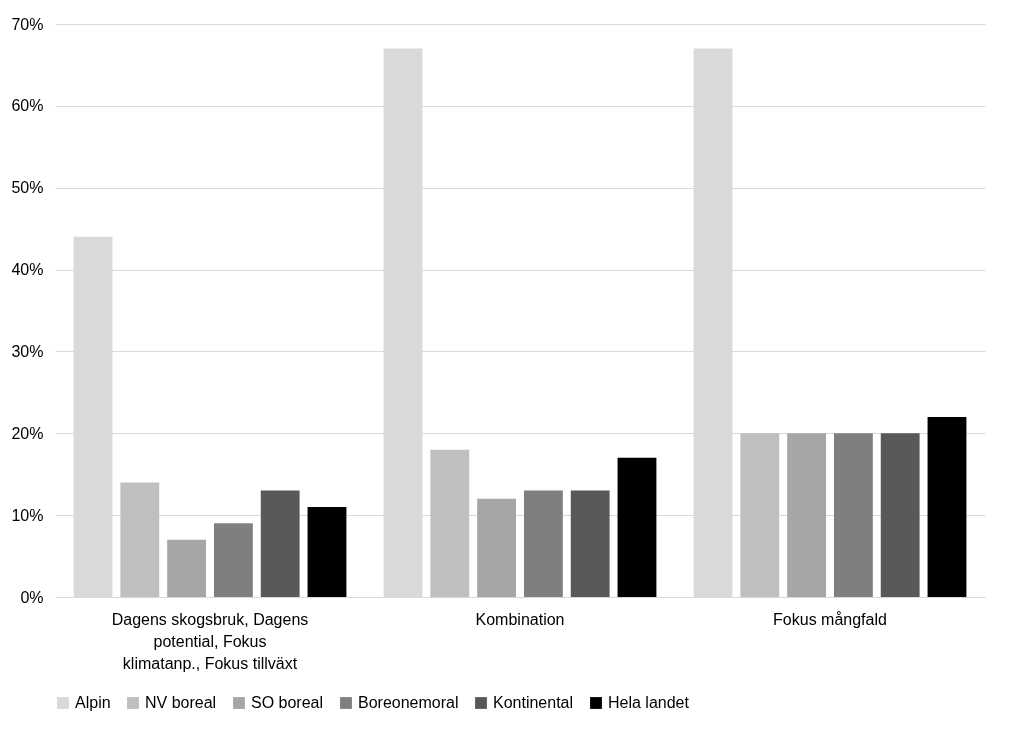  I want to click on x-tick-label: Fokus mångfald, so click(830, 619).